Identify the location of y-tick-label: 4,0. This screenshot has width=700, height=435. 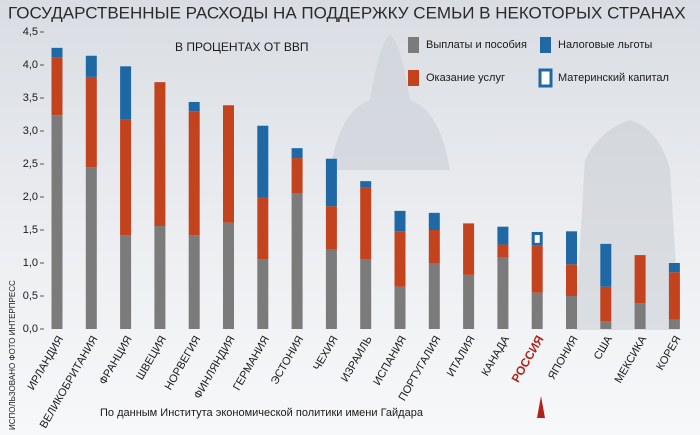
(30, 65).